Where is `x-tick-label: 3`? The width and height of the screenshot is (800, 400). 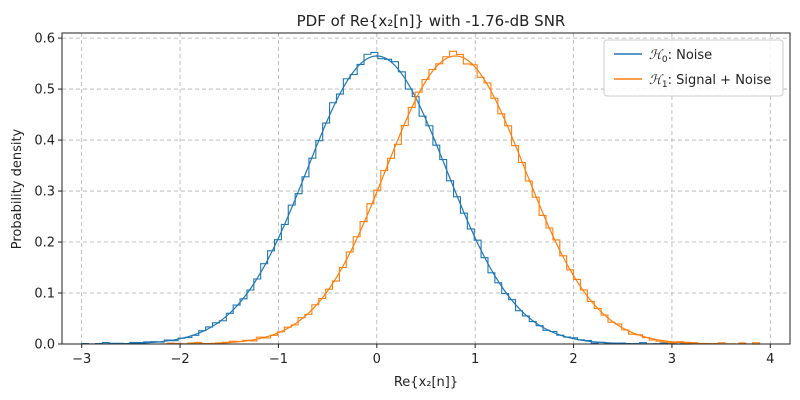
x-tick-label: 3 is located at coordinates (672, 359).